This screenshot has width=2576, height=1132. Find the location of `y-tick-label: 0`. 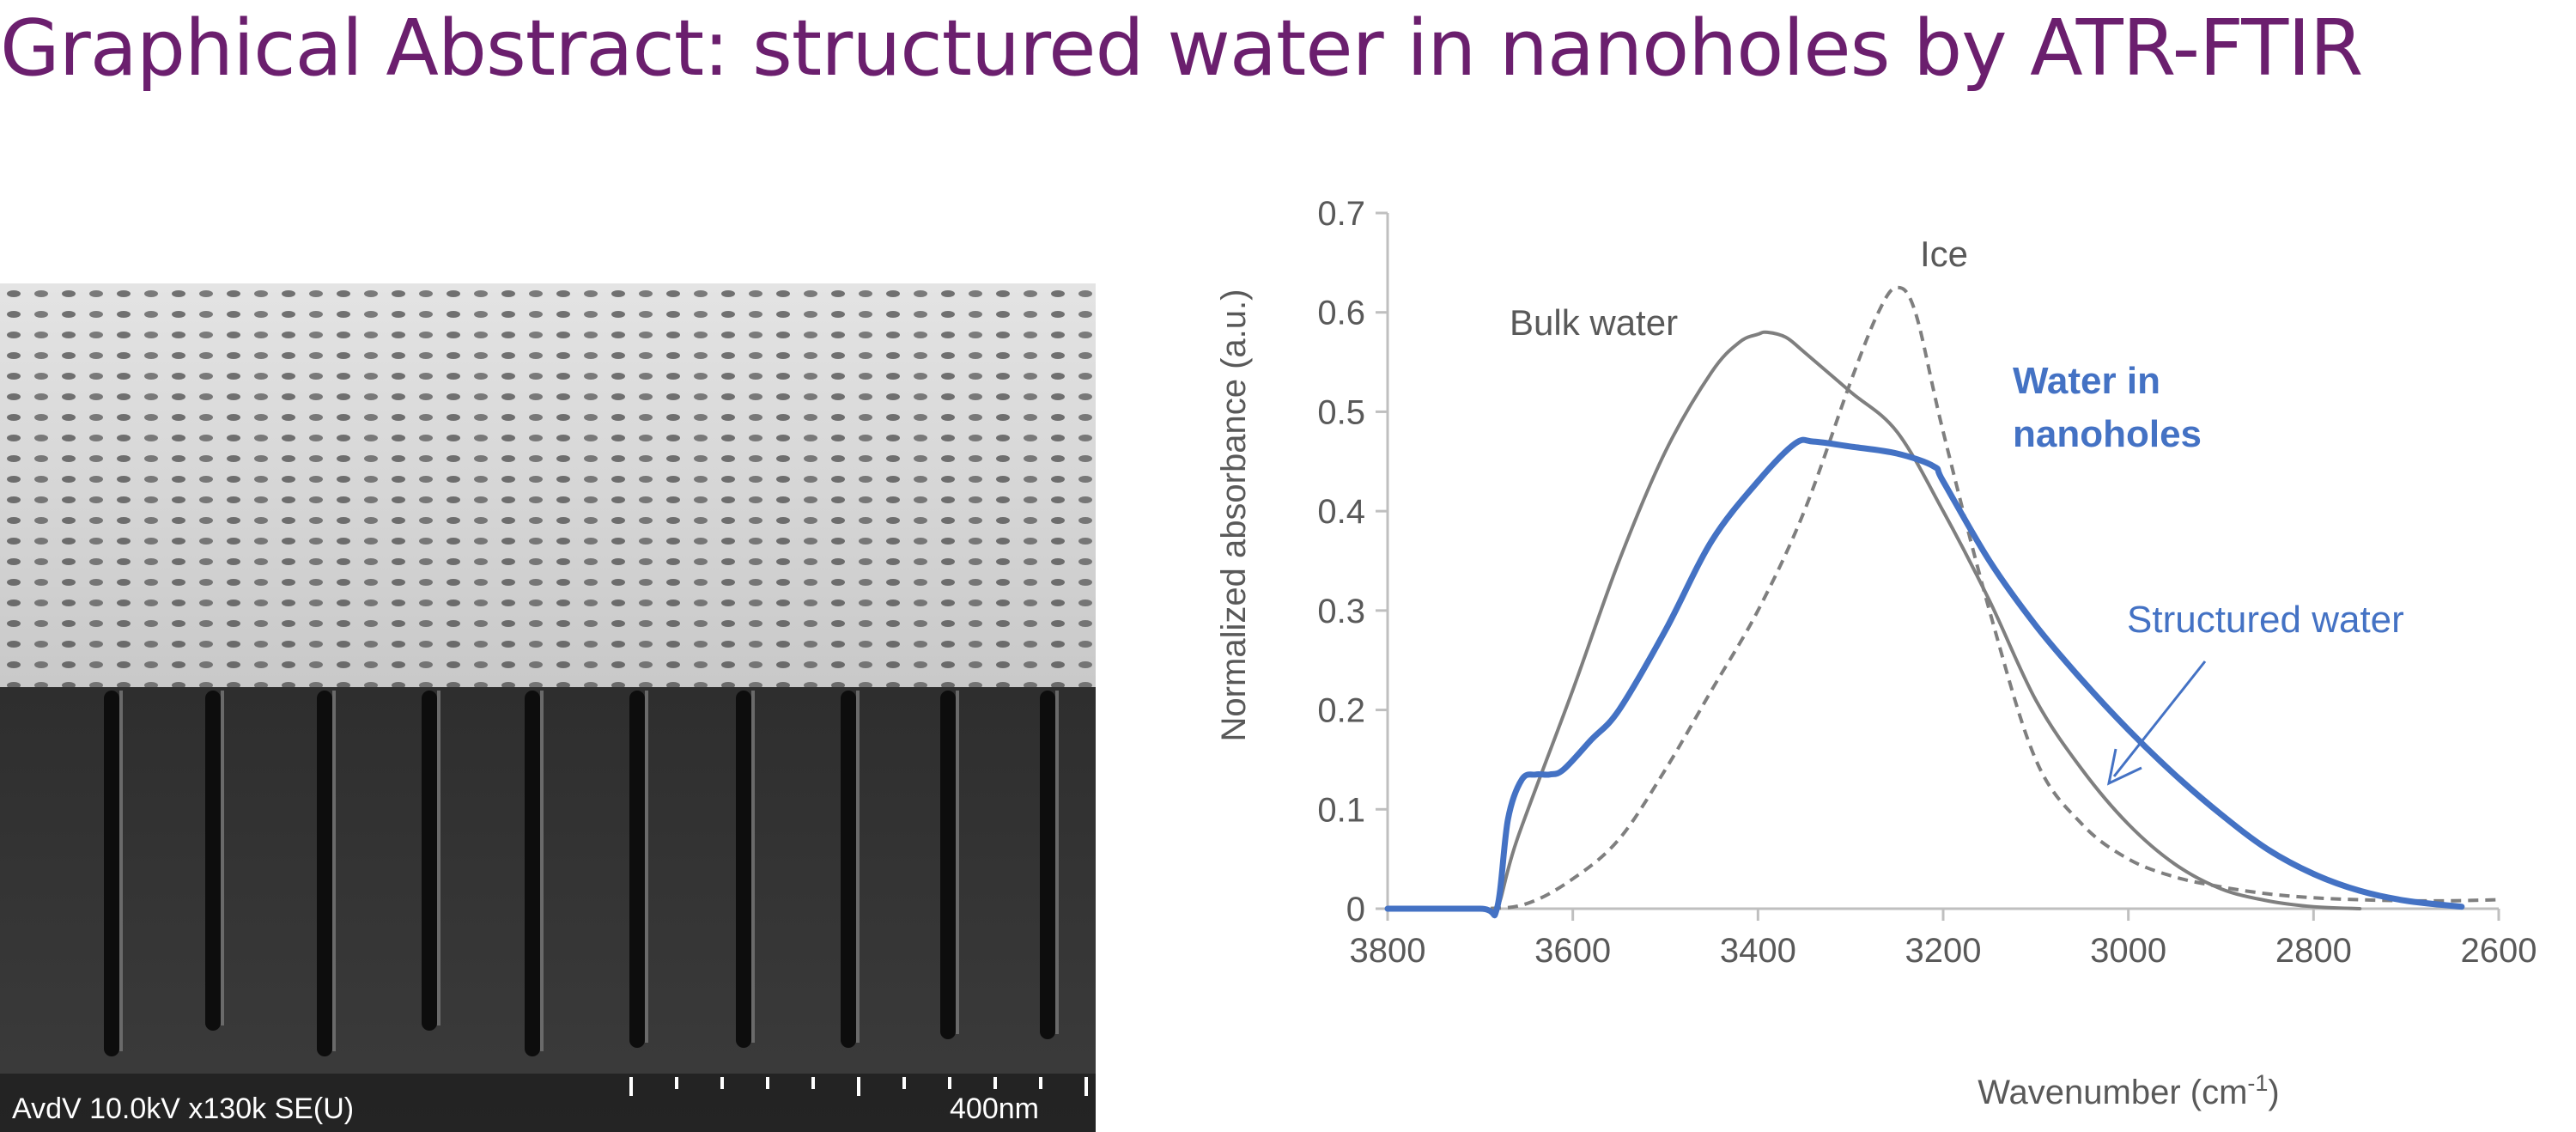

y-tick-label: 0 is located at coordinates (1356, 909).